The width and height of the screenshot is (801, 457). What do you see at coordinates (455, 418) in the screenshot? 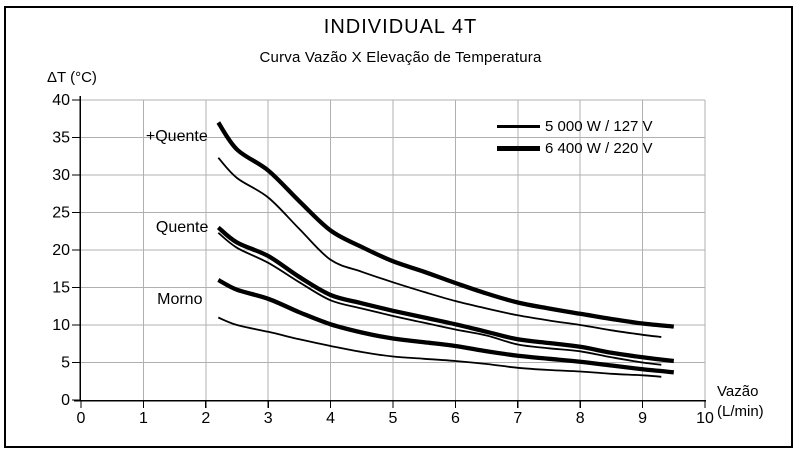
I see `x-tick-label: 6` at bounding box center [455, 418].